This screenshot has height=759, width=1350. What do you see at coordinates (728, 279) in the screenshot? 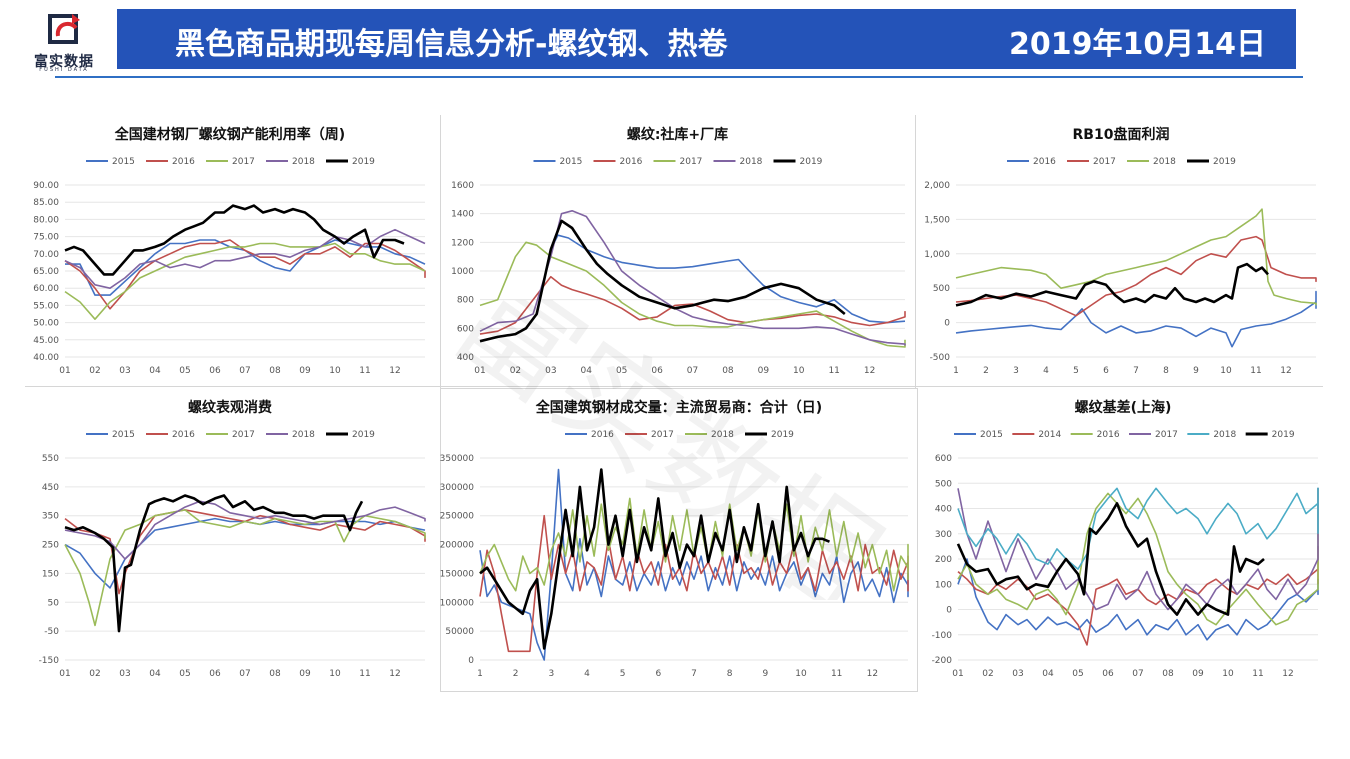
I see `series-line-2015` at bounding box center [728, 279].